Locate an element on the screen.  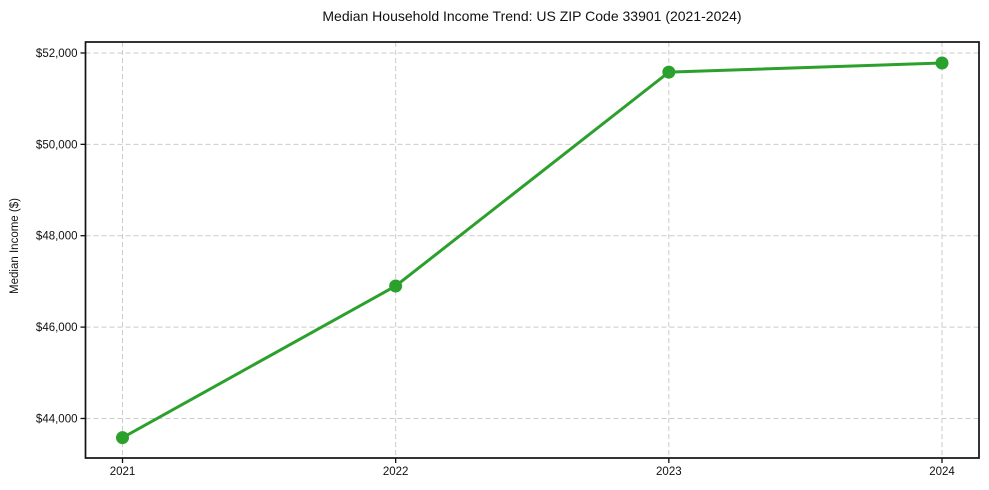
x-tick-label: 2021 is located at coordinates (123, 472).